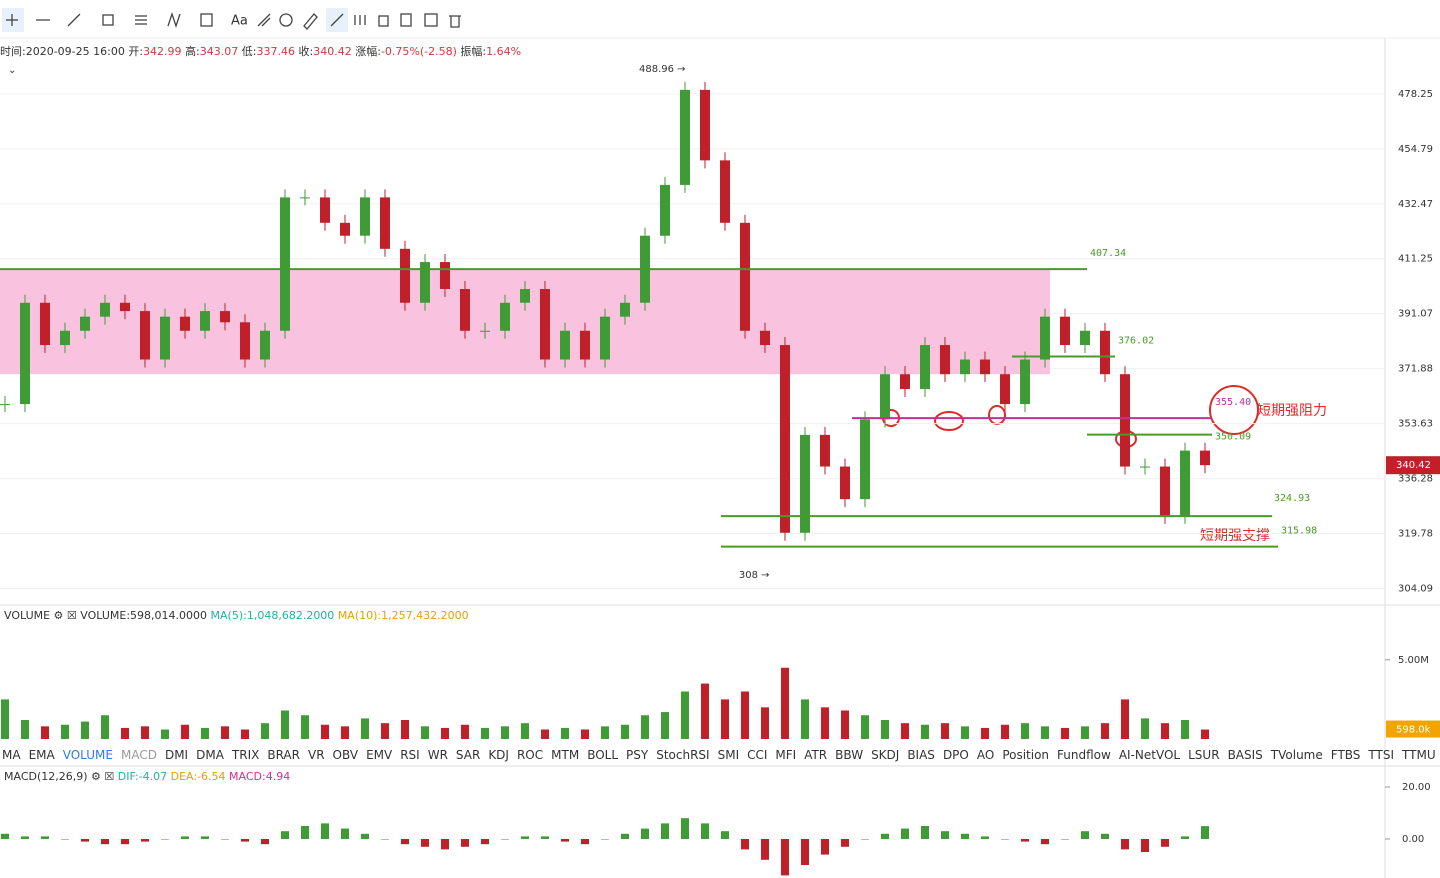 This screenshot has height=878, width=1440. Describe the element at coordinates (455, 21) in the screenshot. I see `delete-tool` at that location.